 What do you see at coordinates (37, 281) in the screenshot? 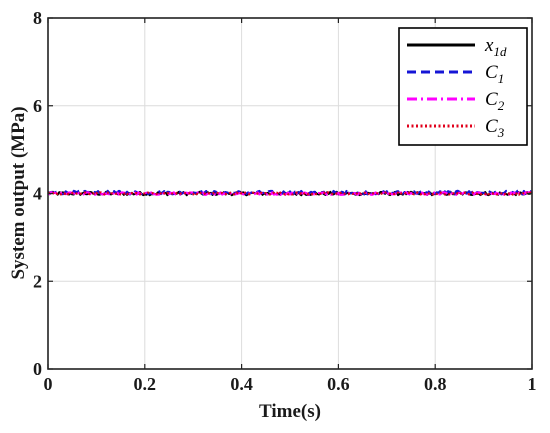
I see `y-tick-label: 2` at bounding box center [37, 281].